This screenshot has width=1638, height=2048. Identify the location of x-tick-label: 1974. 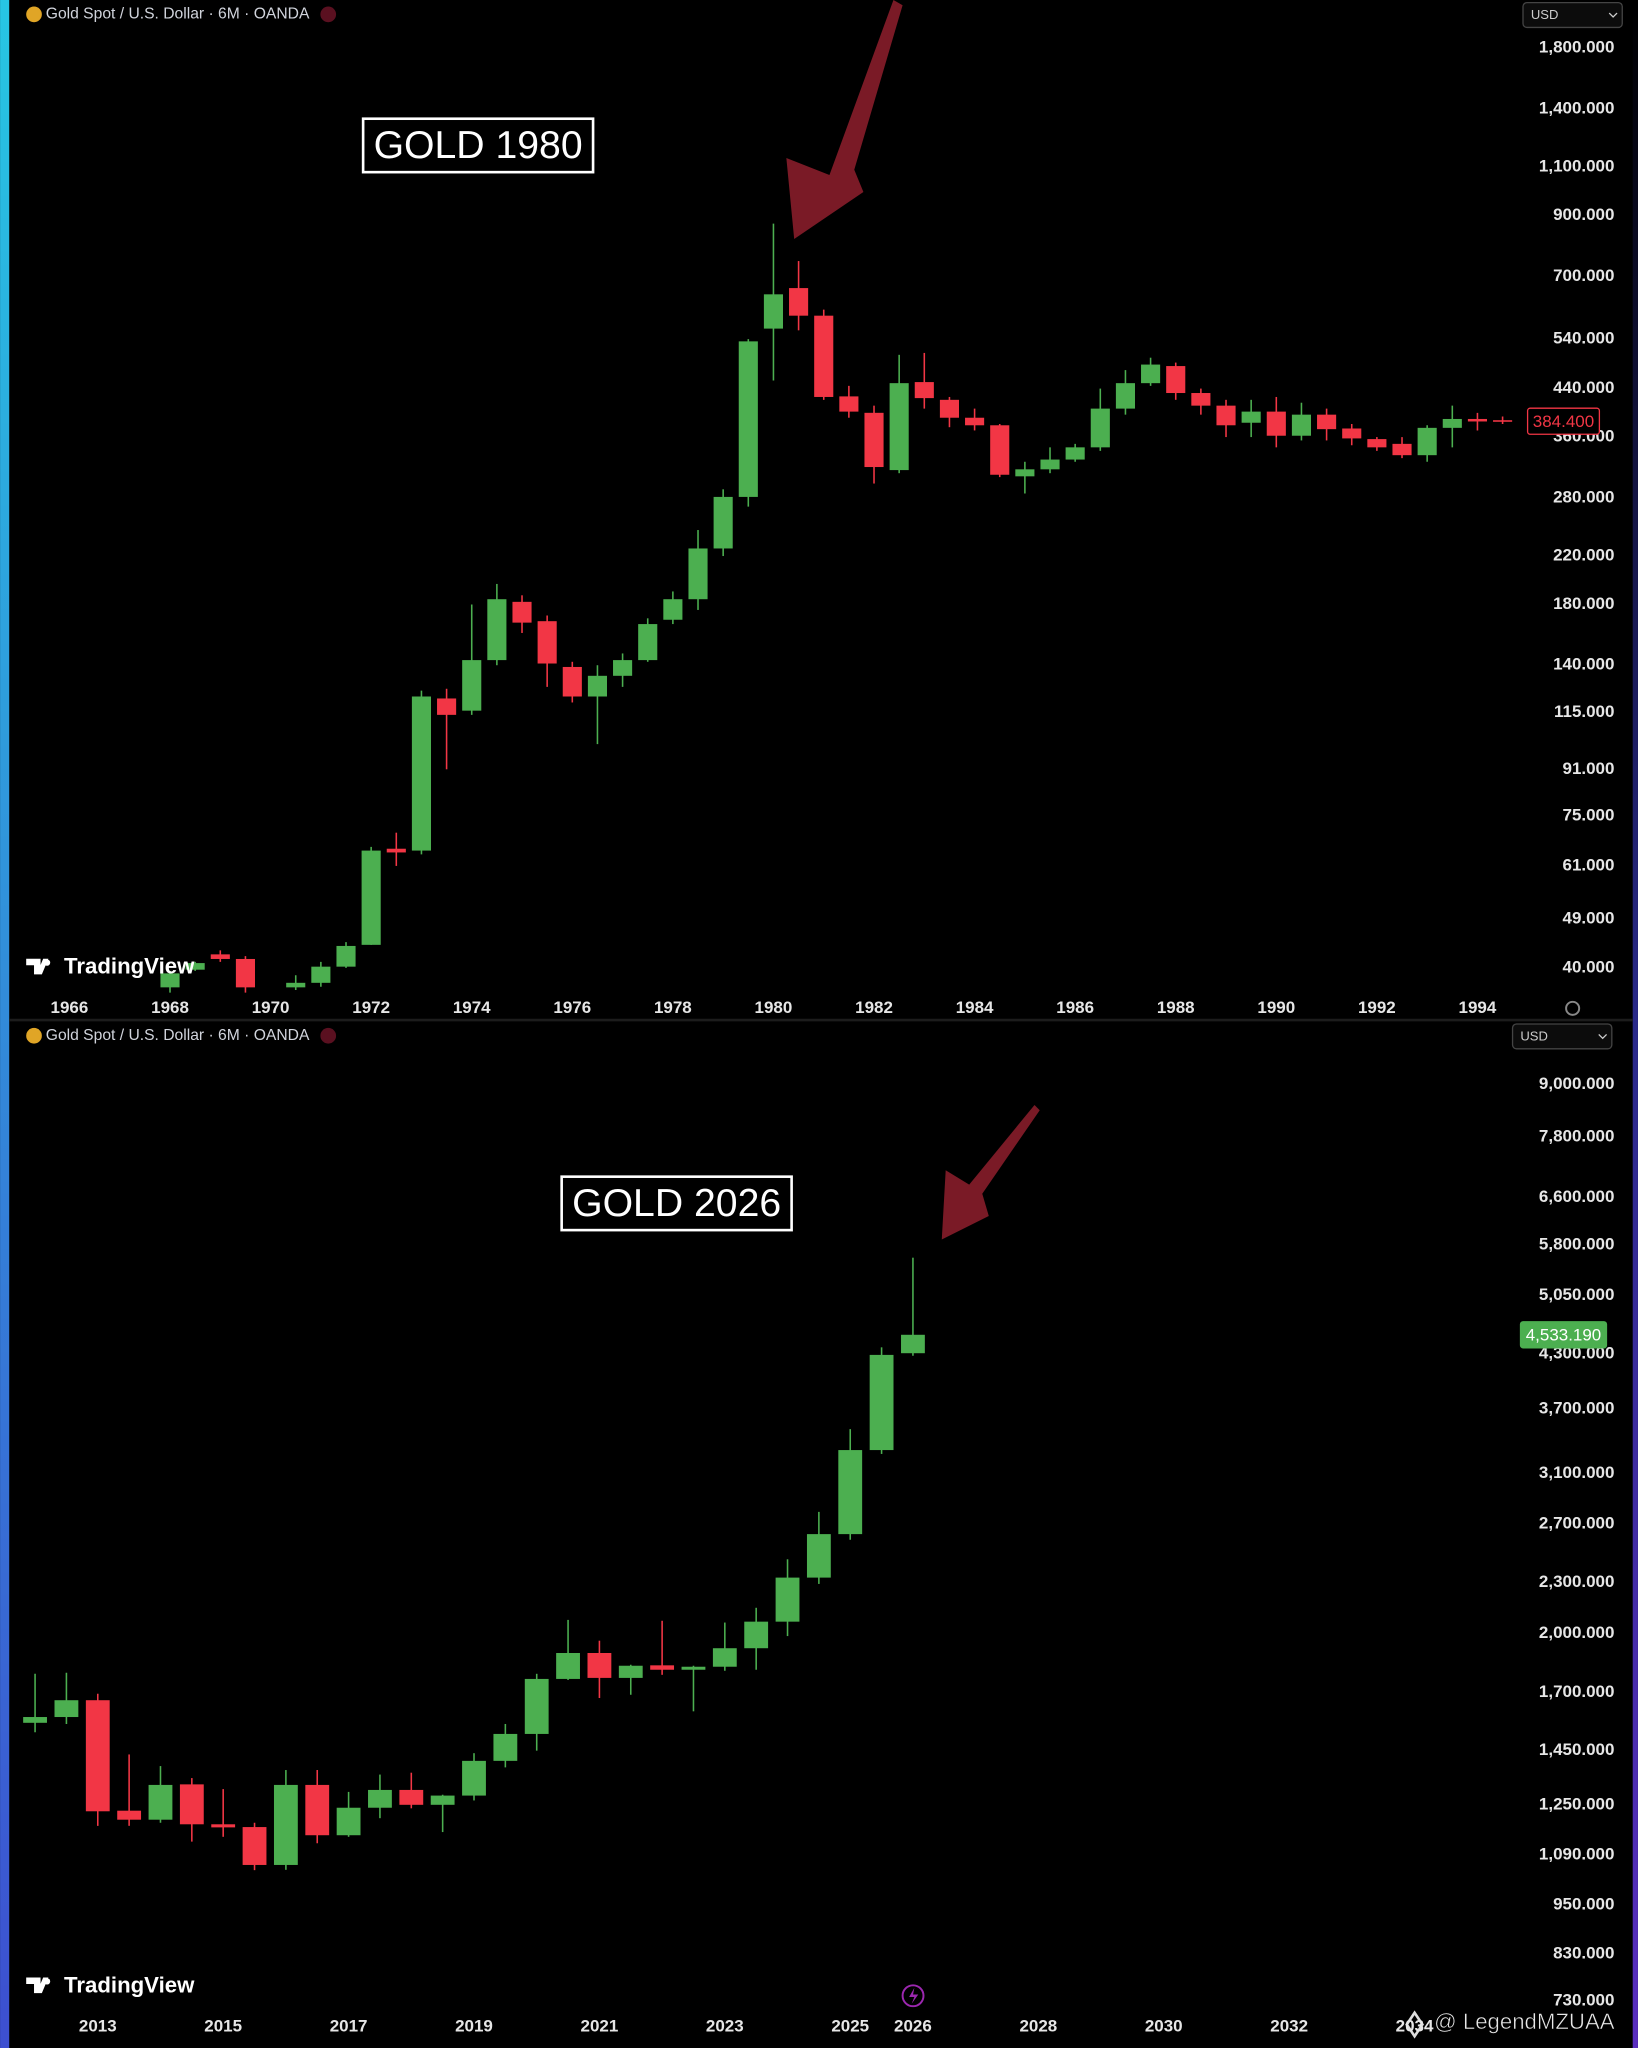
(472, 1007).